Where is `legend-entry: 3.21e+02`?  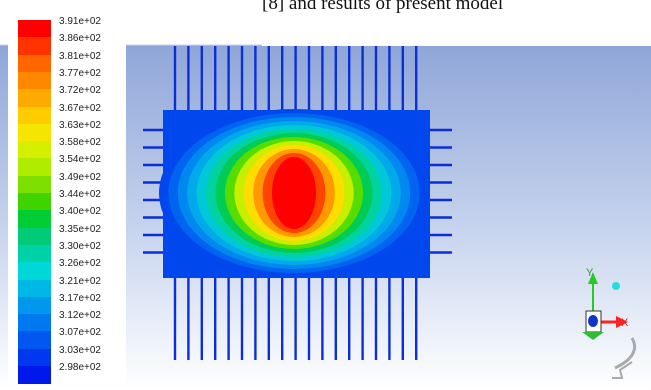 legend-entry: 3.21e+02 is located at coordinates (73, 287).